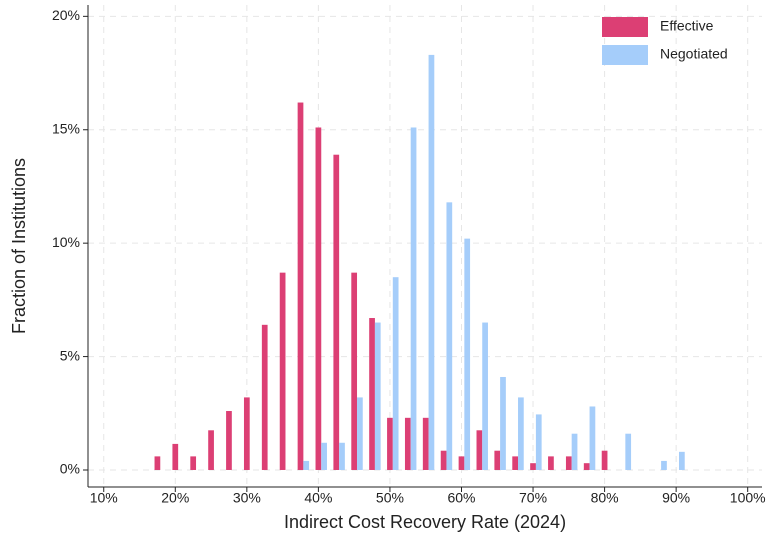  I want to click on x-tick-label: 10%, so click(104, 498).